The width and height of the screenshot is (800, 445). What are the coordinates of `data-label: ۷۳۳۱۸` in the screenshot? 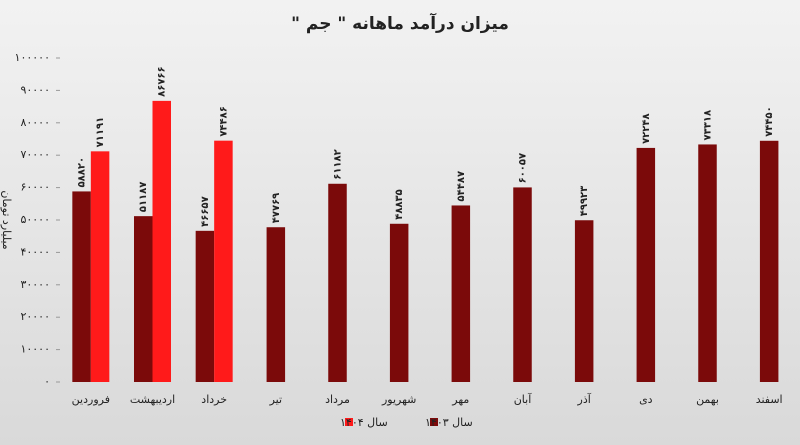 It's located at (708, 125).